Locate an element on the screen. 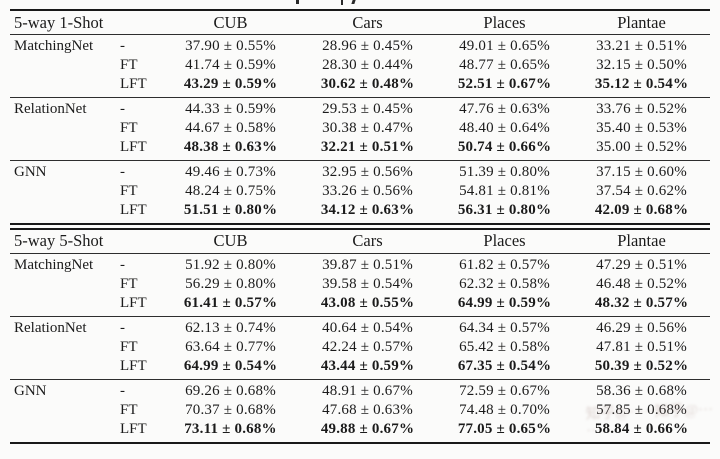  table-header-row: 5-way 1-Shot CUB Cars Places Plantae is located at coordinates (360, 22).